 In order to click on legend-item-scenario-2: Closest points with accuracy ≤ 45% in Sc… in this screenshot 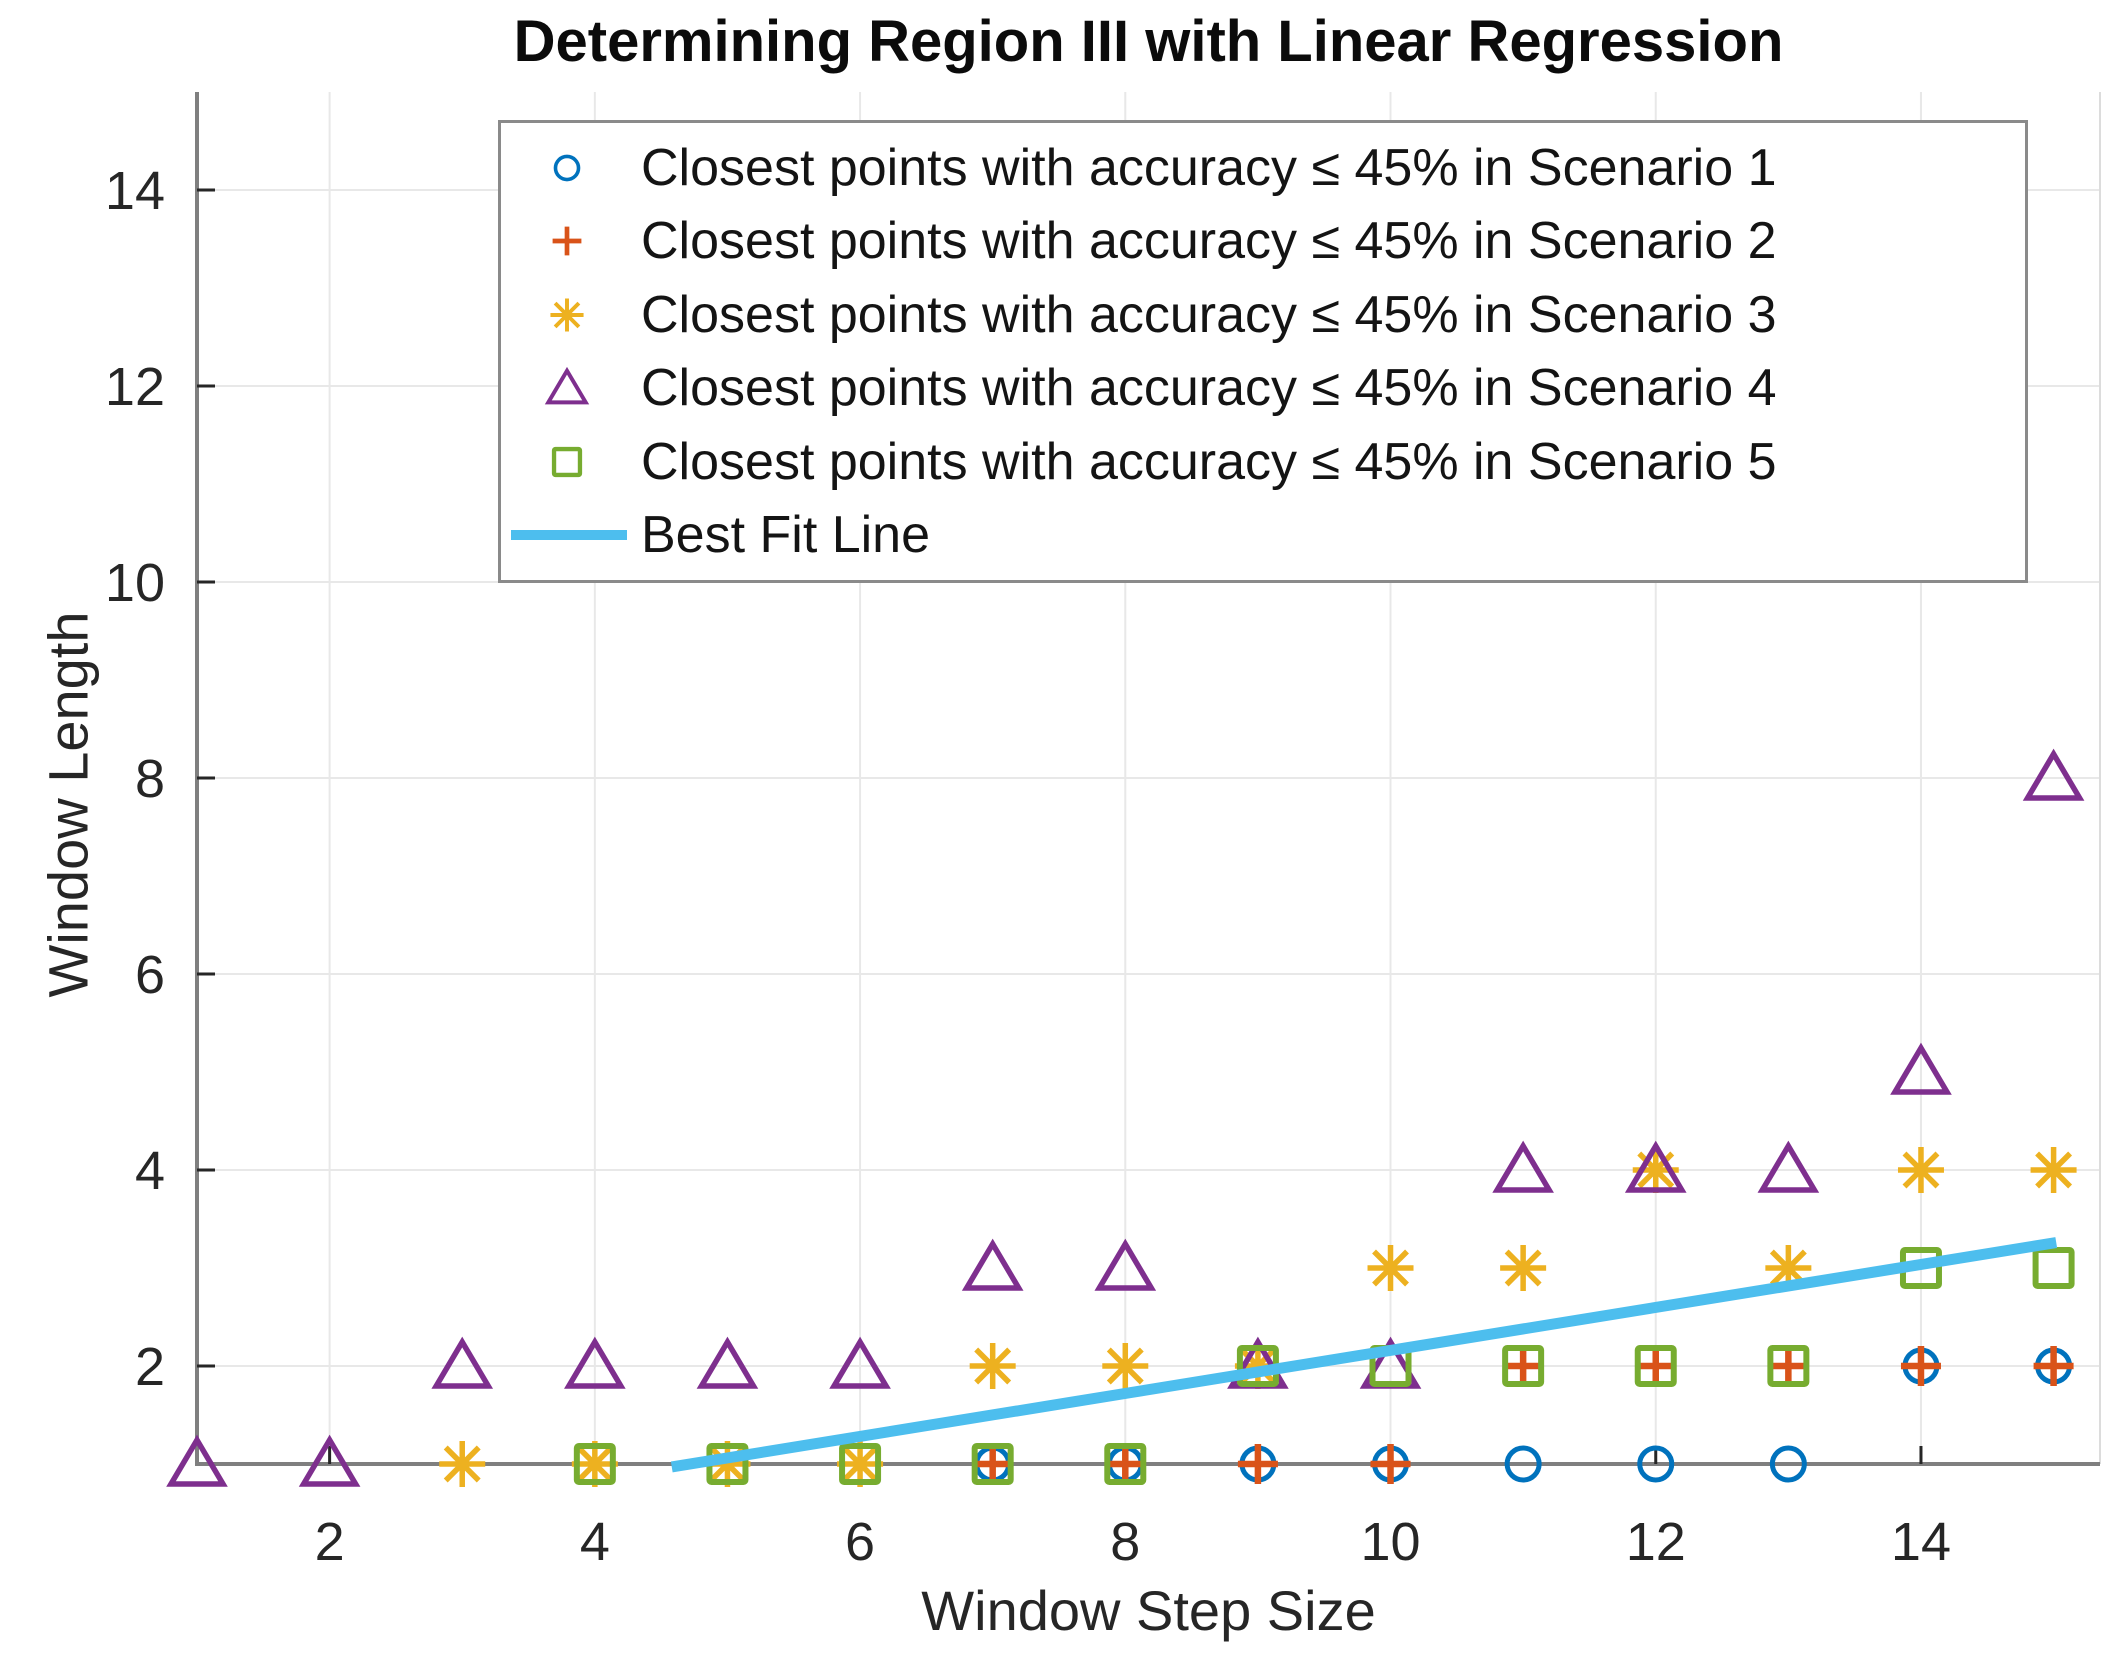, I will do `click(1263, 242)`.